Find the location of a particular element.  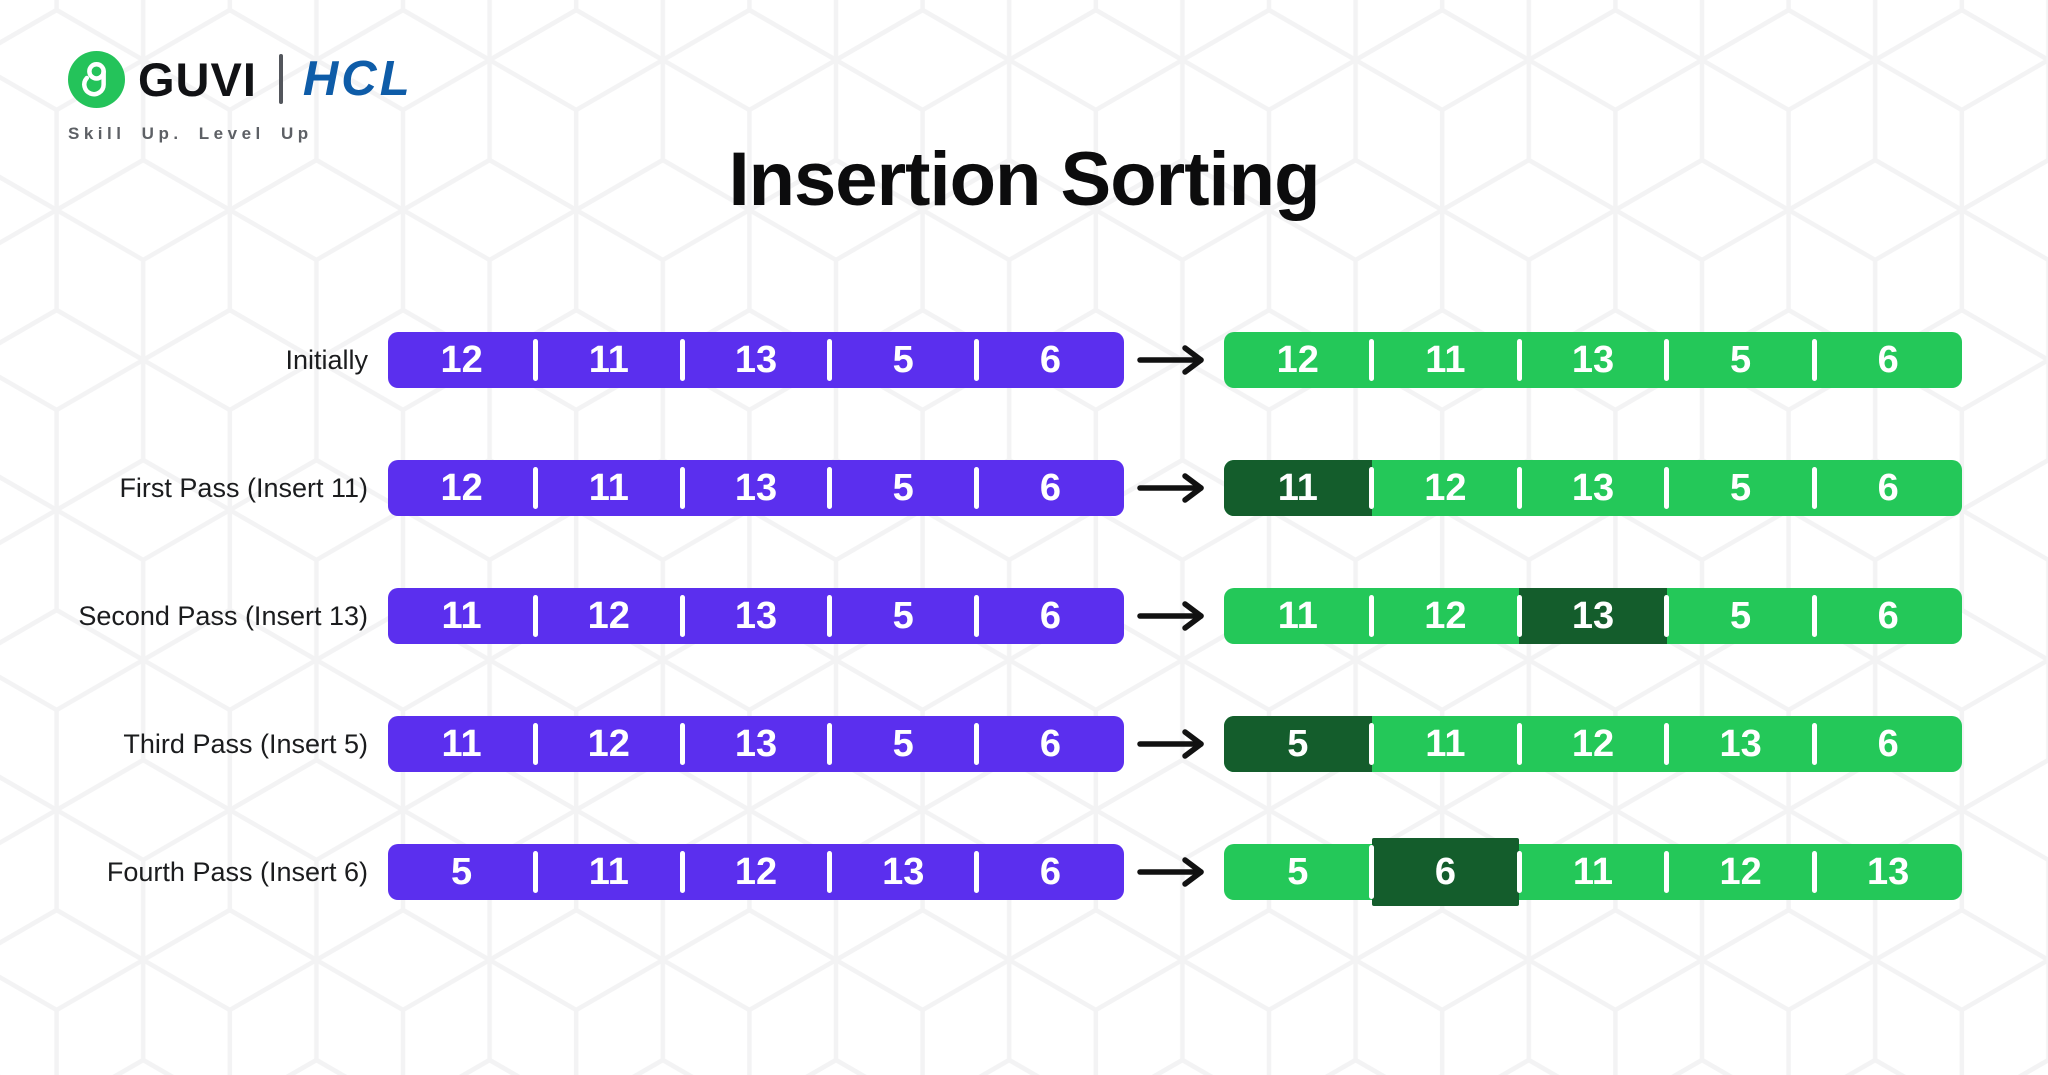

array-cell-inserted: 5 is located at coordinates (1298, 744).